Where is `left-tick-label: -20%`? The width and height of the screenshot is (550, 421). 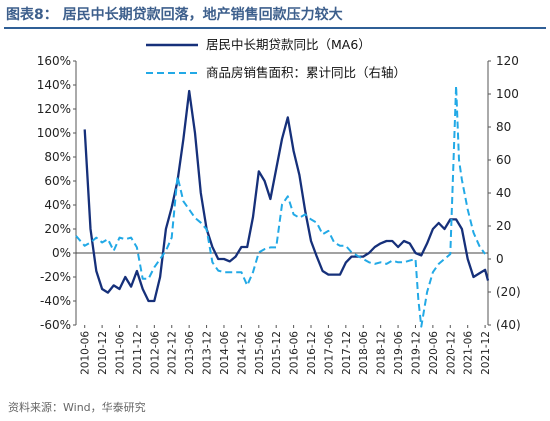
left-tick-label: -20% is located at coordinates (55, 277).